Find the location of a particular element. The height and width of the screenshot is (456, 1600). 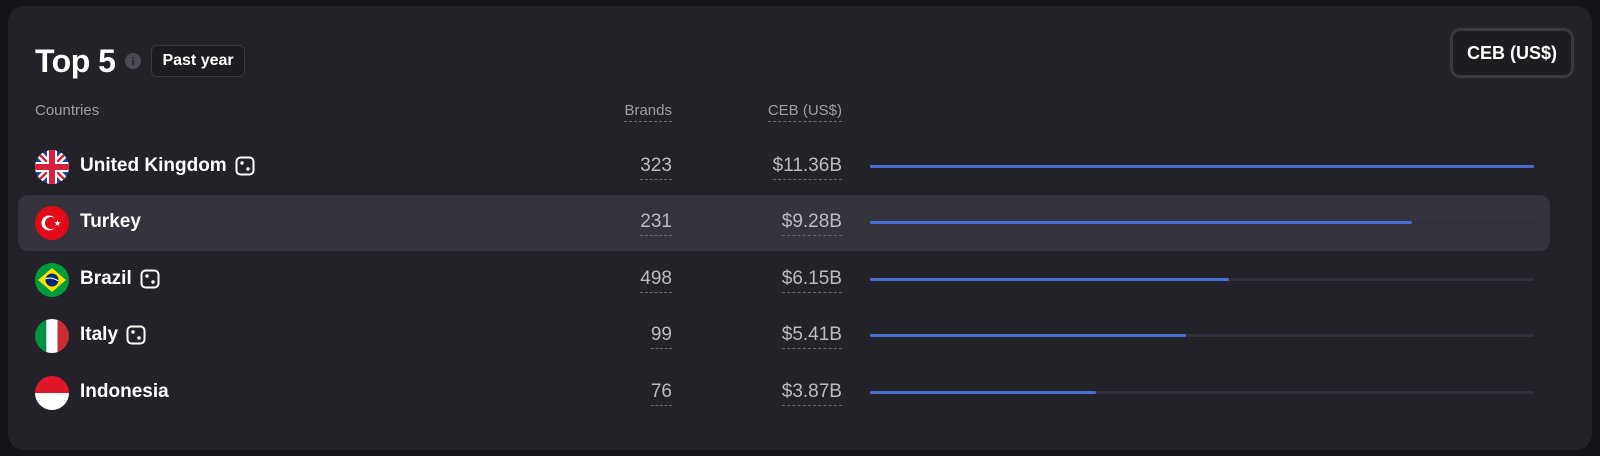

country-name: Turkey is located at coordinates (110, 221).